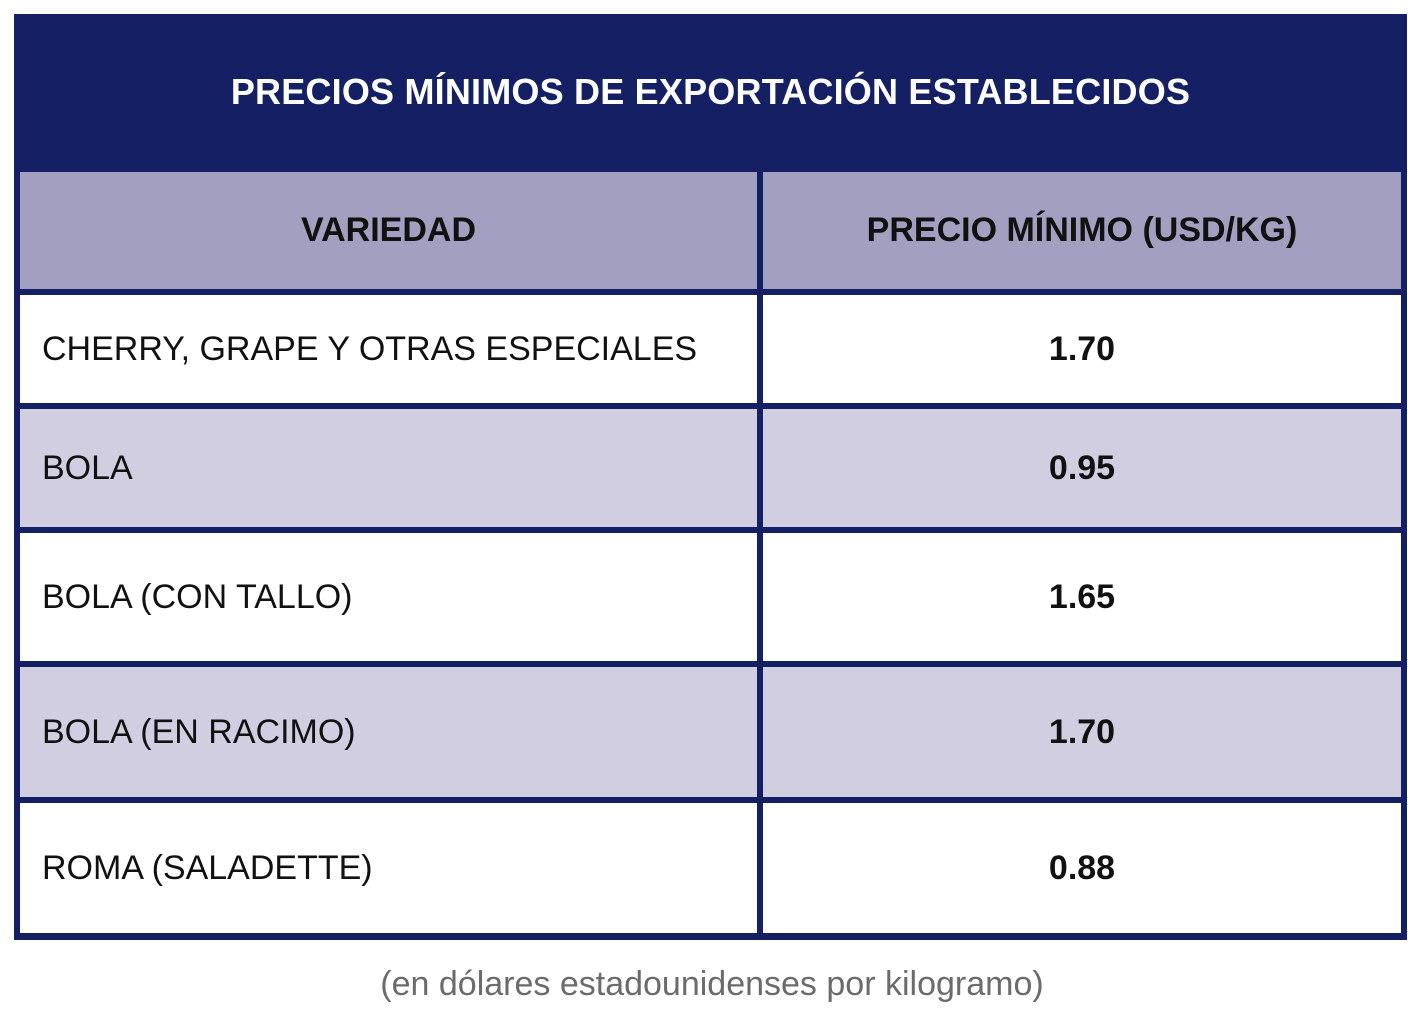 This screenshot has height=1024, width=1424. What do you see at coordinates (1082, 597) in the screenshot?
I see `table-row-precio: 1.65` at bounding box center [1082, 597].